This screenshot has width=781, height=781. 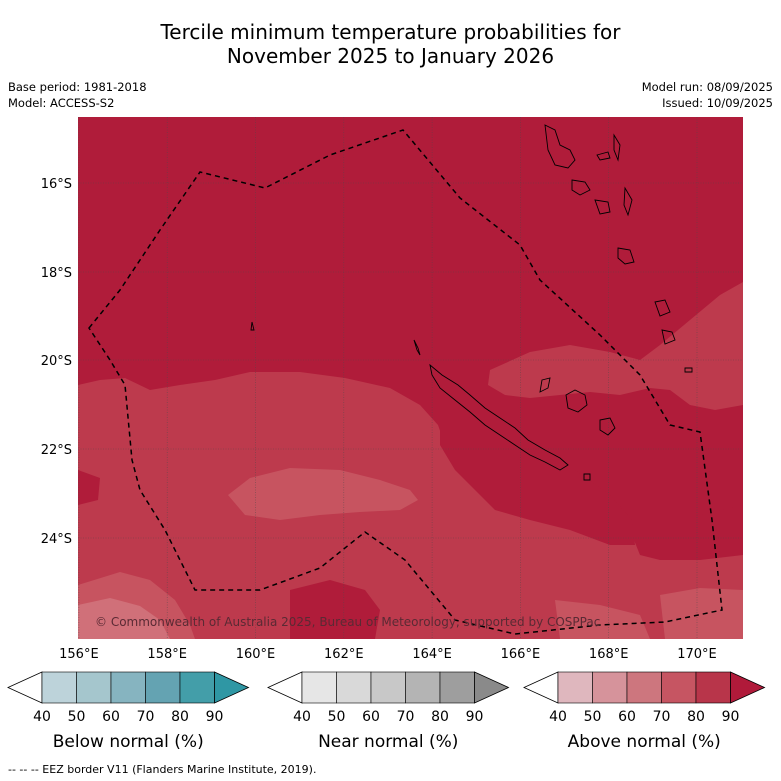 What do you see at coordinates (609, 654) in the screenshot?
I see `lon-tick: 168°E` at bounding box center [609, 654].